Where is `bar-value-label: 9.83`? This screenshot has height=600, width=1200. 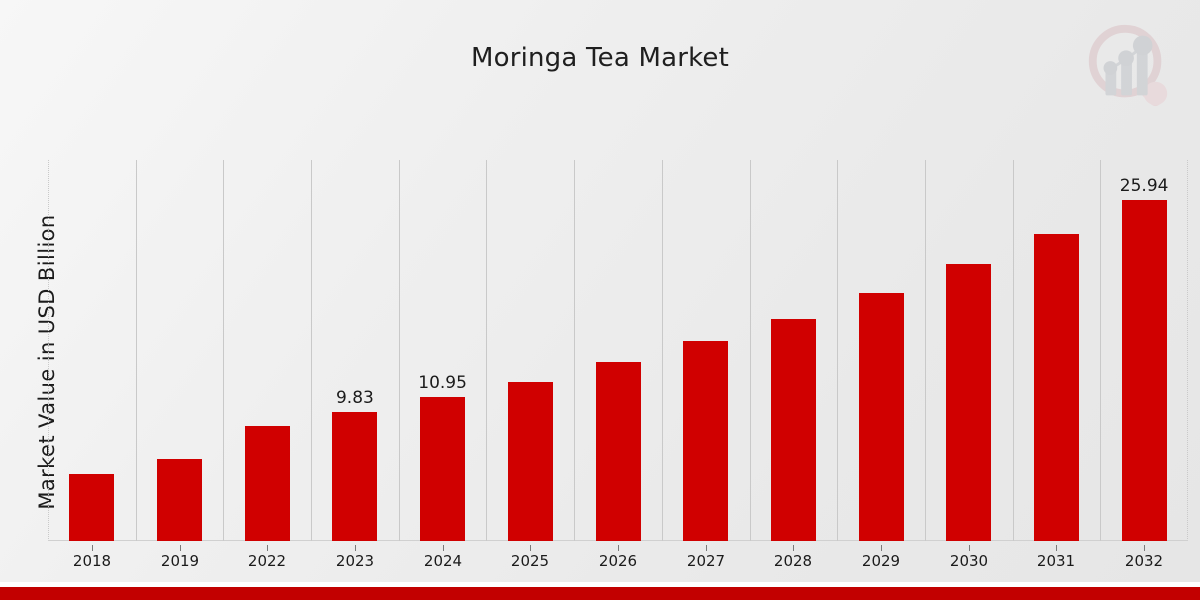 bar-value-label: 9.83 is located at coordinates (354, 398).